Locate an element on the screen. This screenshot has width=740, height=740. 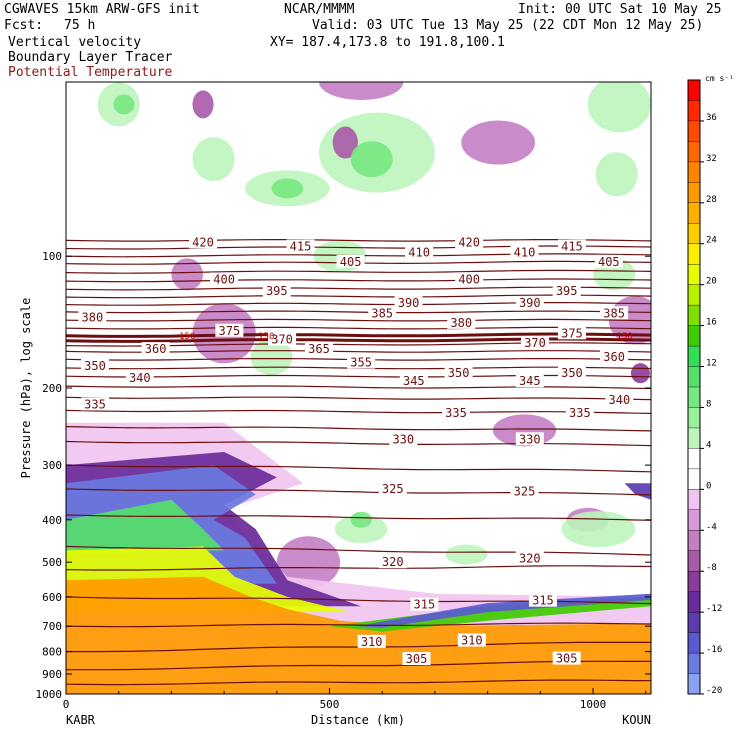
theta-label: 410 is located at coordinates (525, 252).